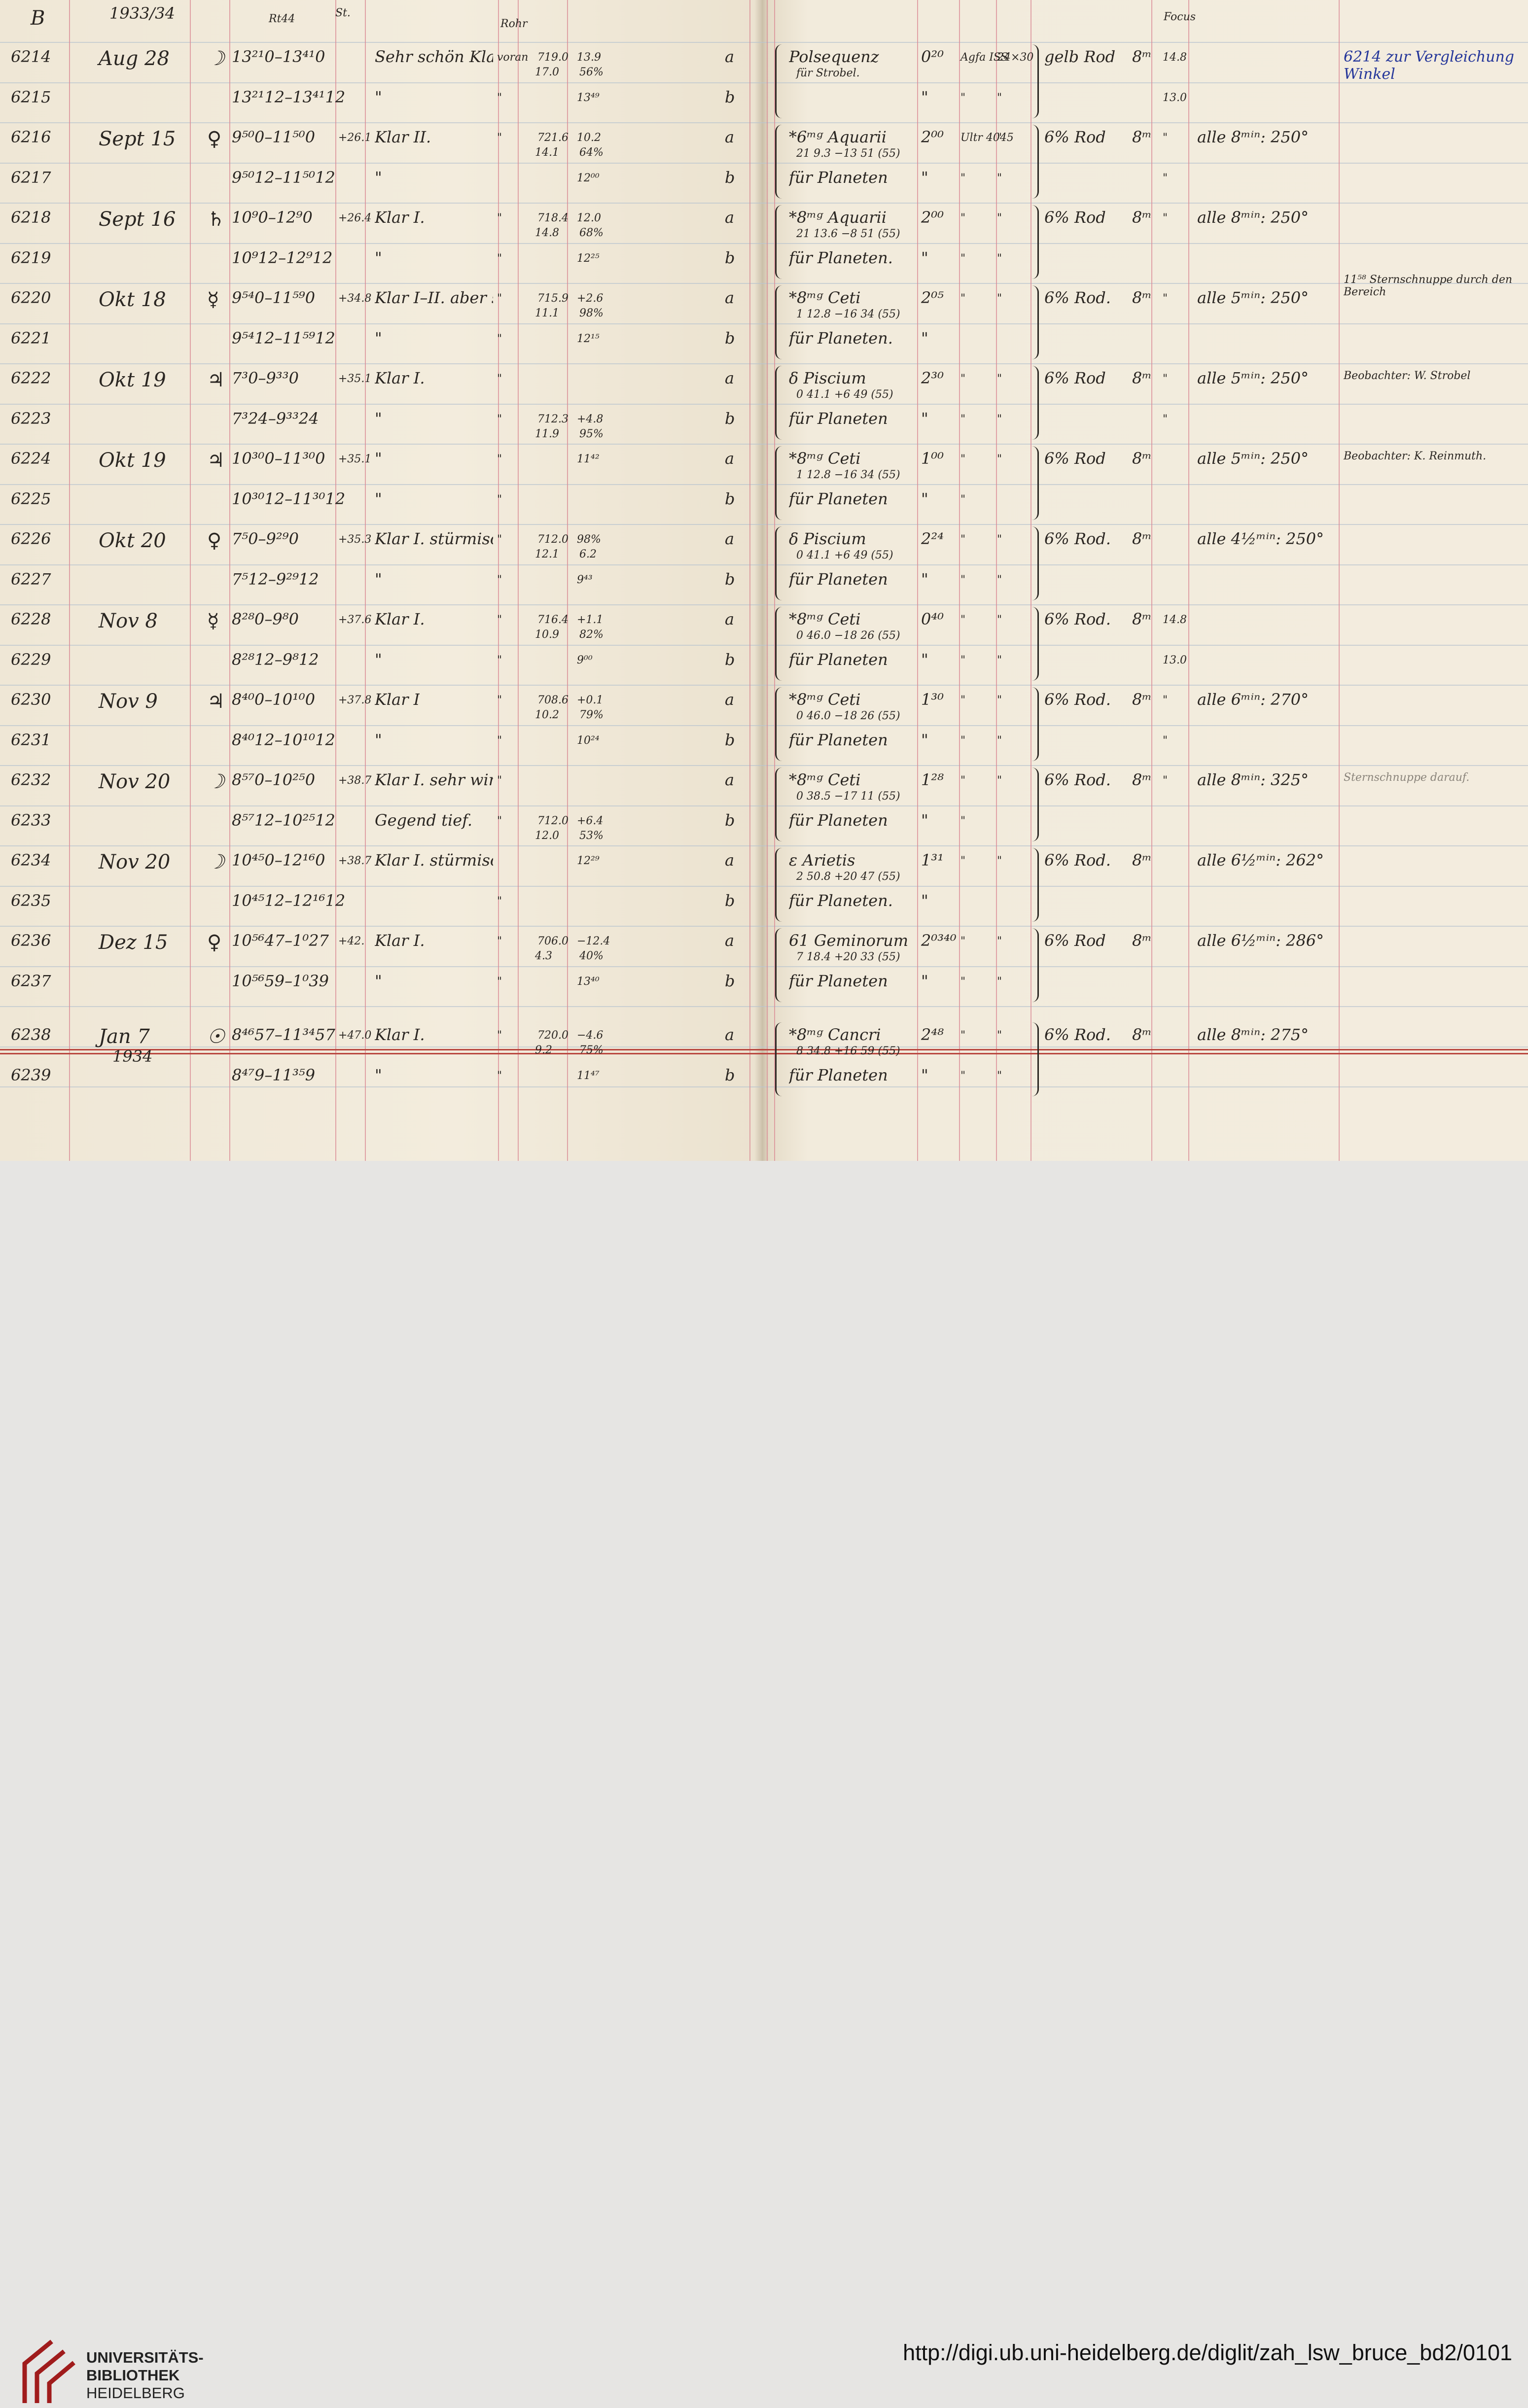 Image resolution: width=1528 pixels, height=2408 pixels. I want to click on time-column-header: Rt44, so click(282, 19).